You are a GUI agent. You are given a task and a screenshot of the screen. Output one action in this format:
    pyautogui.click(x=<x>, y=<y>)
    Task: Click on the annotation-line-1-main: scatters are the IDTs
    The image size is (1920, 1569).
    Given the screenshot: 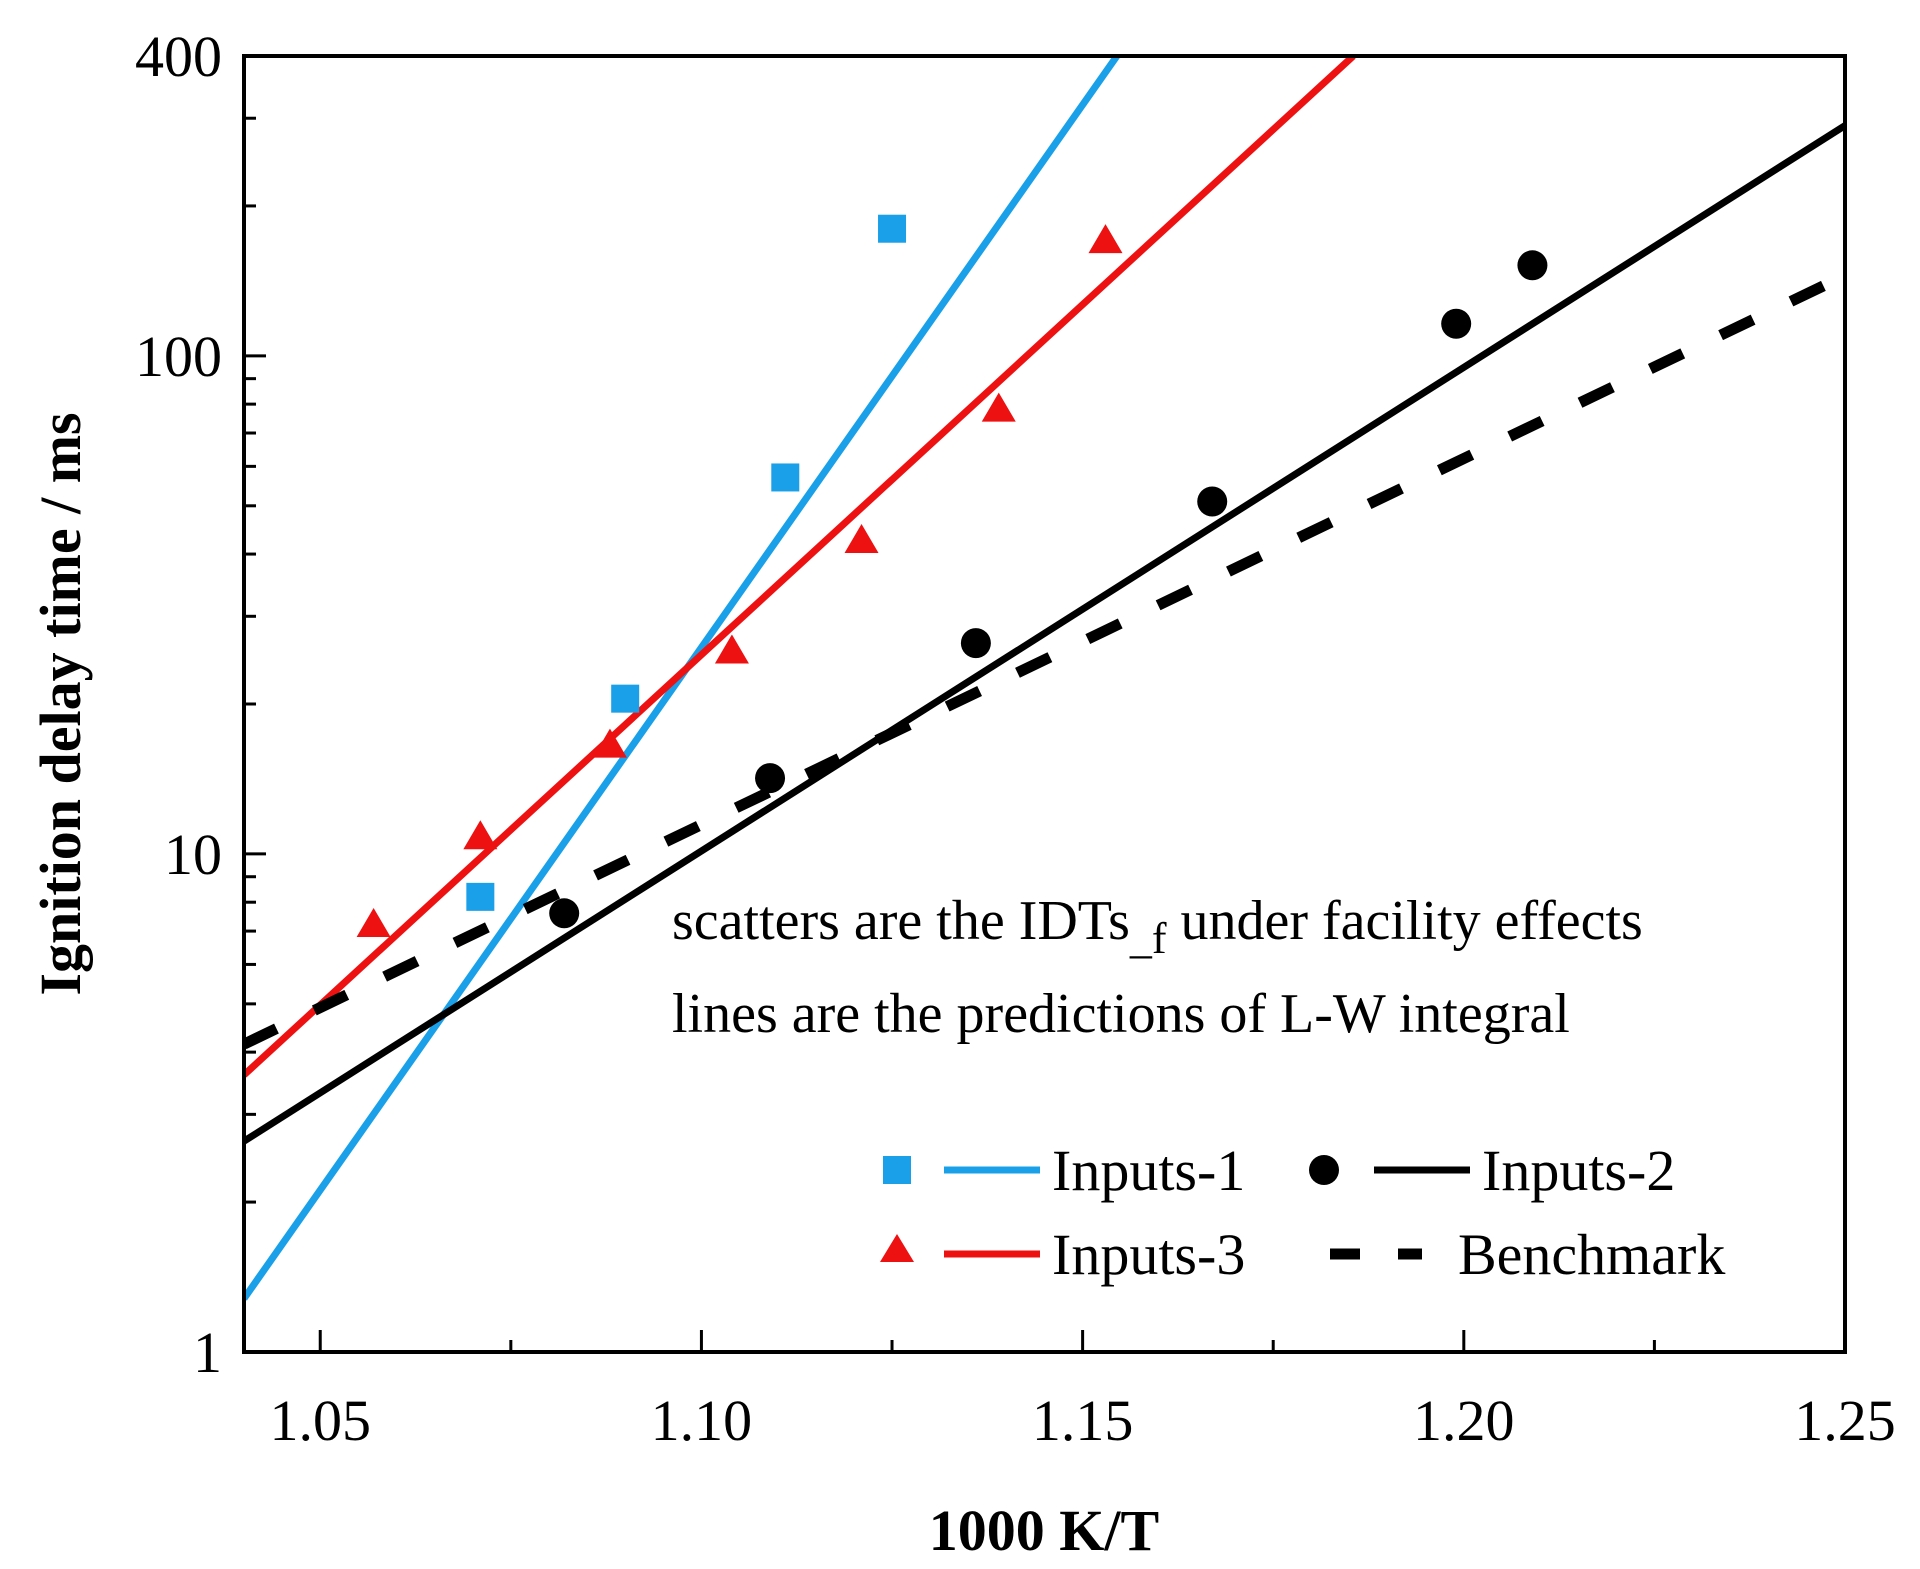 What is the action you would take?
    pyautogui.click(x=901, y=921)
    